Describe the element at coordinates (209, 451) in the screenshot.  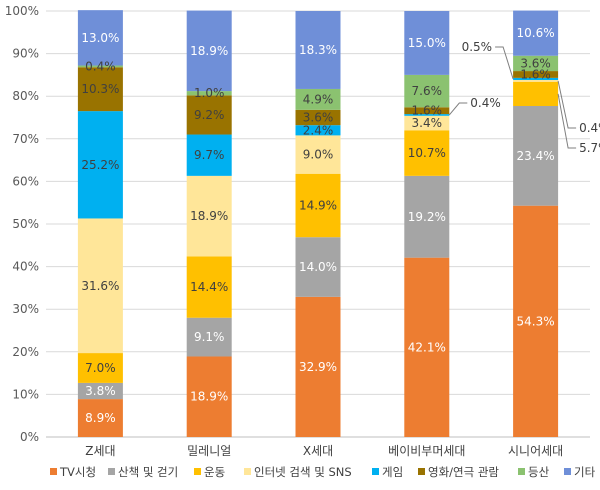
I see `x-tick-label: 밀레니얼` at that location.